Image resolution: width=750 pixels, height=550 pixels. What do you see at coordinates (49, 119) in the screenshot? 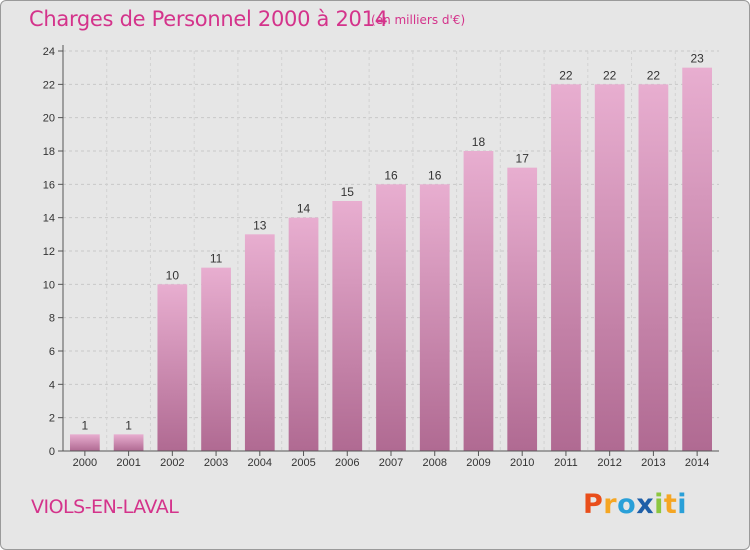
I see `y-tick-label: 20` at bounding box center [49, 119].